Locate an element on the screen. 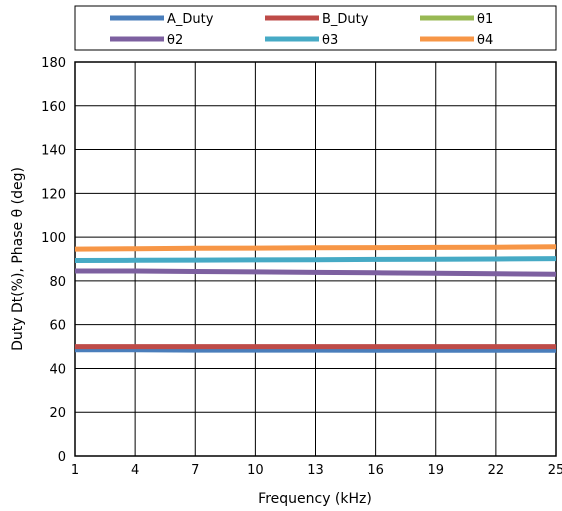 This screenshot has height=511, width=562. legend: A_Duty B_Duty θ1 θ2 θ3 θ4 is located at coordinates (315, 28).